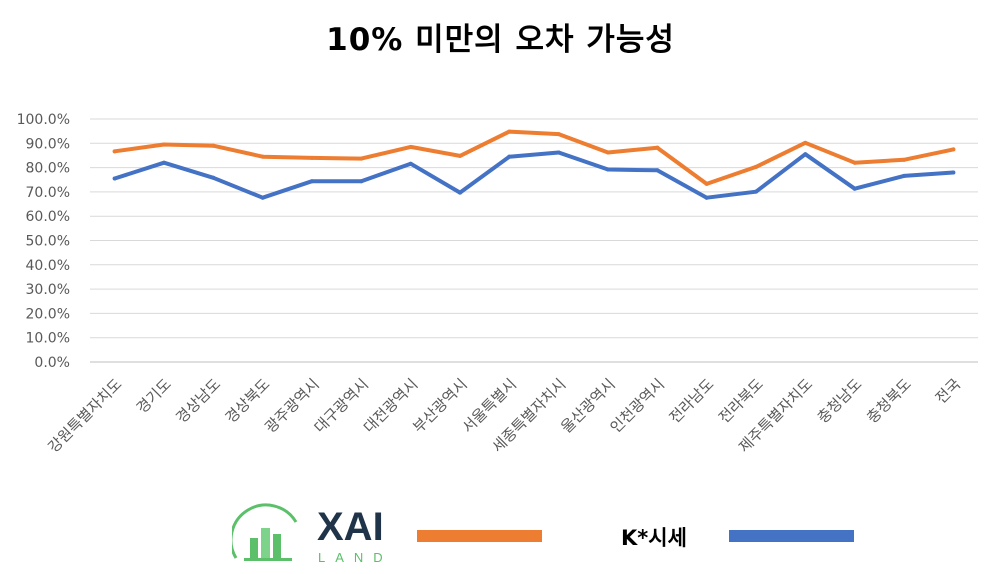 The height and width of the screenshot is (574, 1001). Describe the element at coordinates (48, 339) in the screenshot. I see `y-tick-label: 10.0%` at that location.